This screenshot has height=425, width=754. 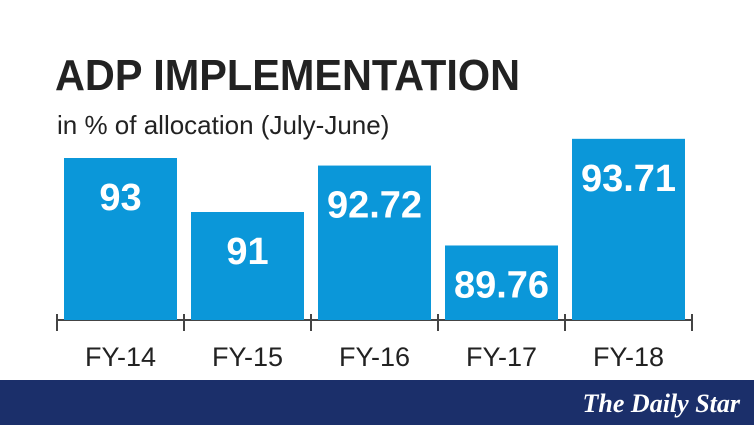 What do you see at coordinates (662, 403) in the screenshot?
I see `brand-logo: The Daily Star` at bounding box center [662, 403].